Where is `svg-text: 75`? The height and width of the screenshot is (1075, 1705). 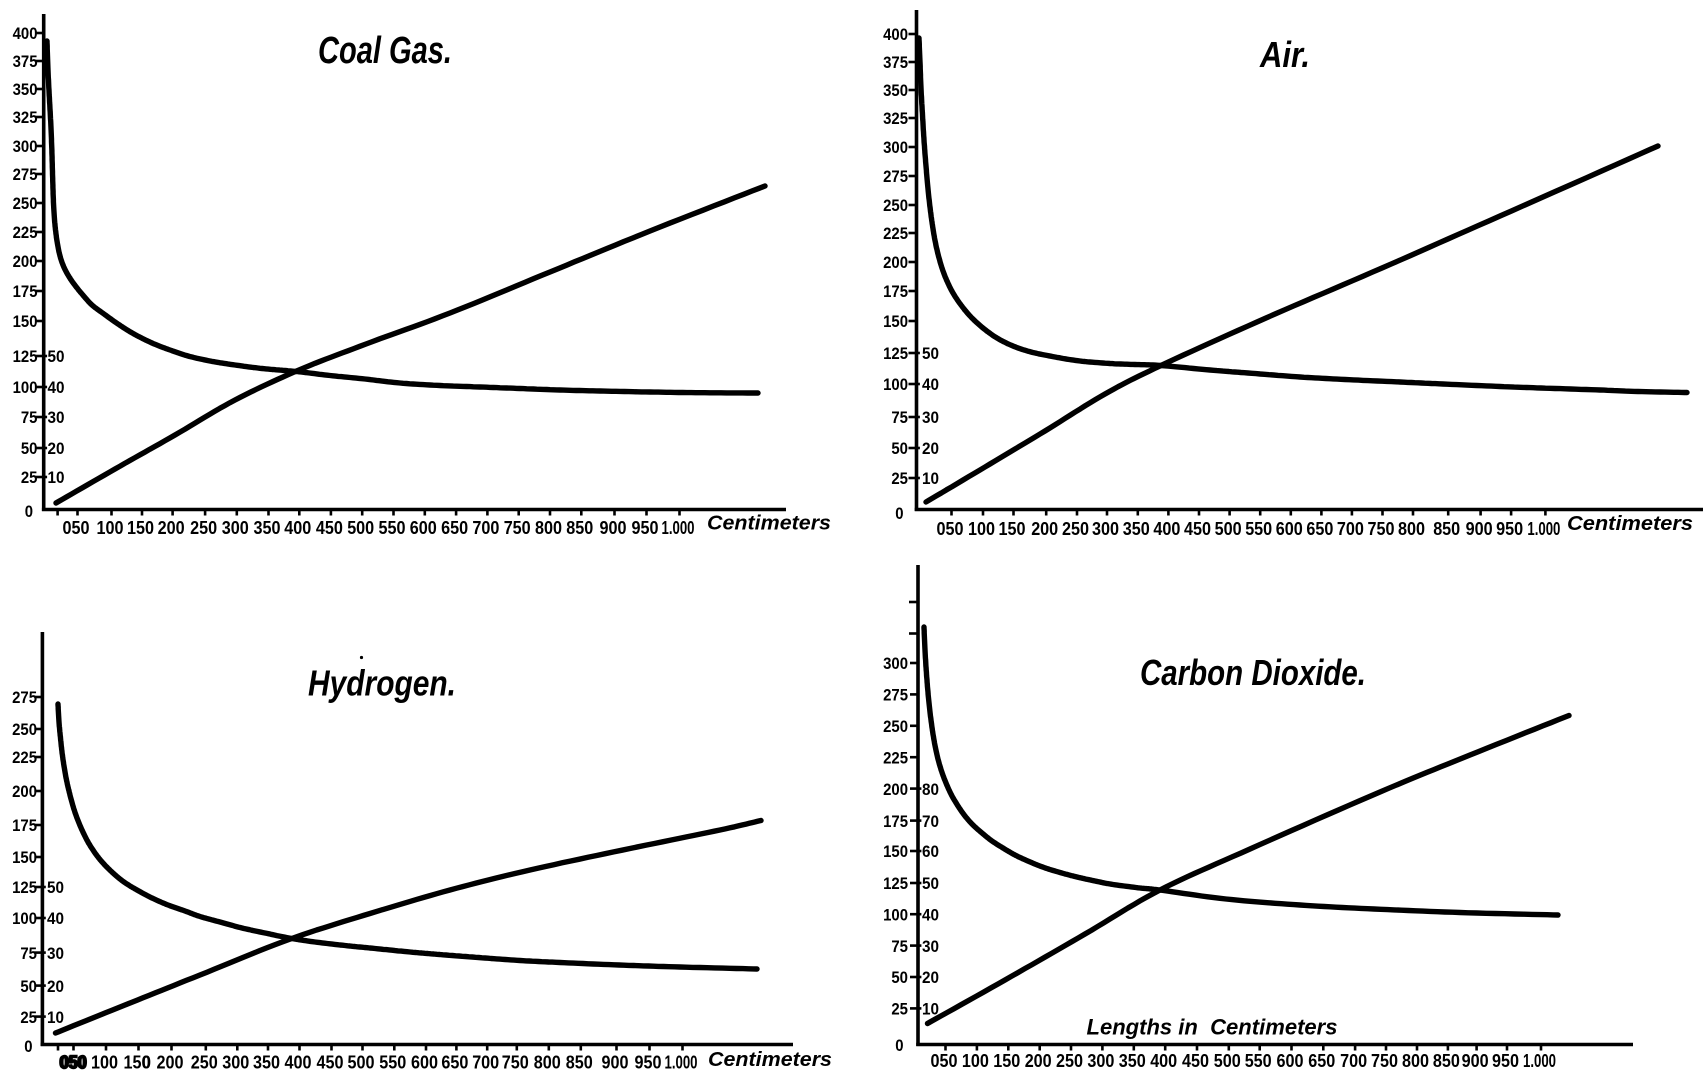
svg-text: 75 is located at coordinates (899, 417).